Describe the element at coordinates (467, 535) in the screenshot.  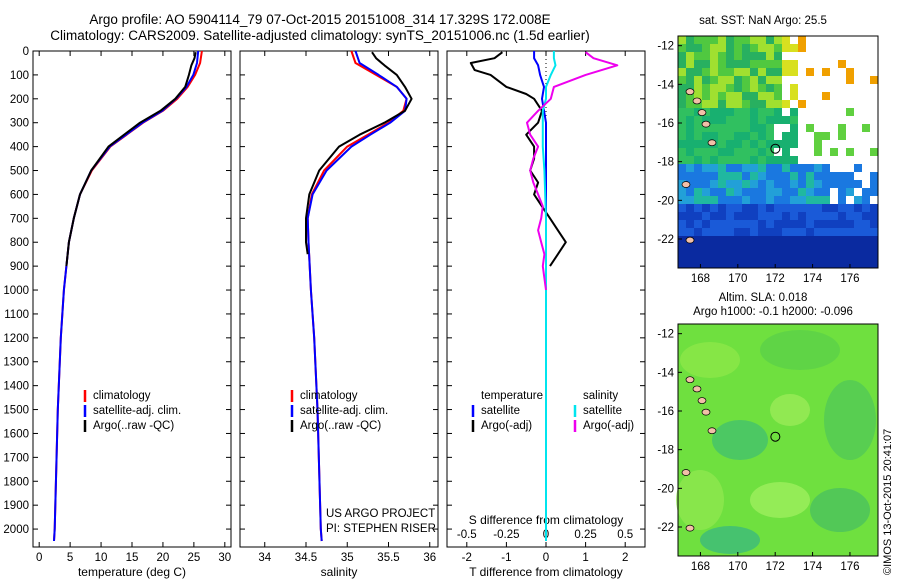
I see `salinity-diff-tick-label: -0.5` at that location.